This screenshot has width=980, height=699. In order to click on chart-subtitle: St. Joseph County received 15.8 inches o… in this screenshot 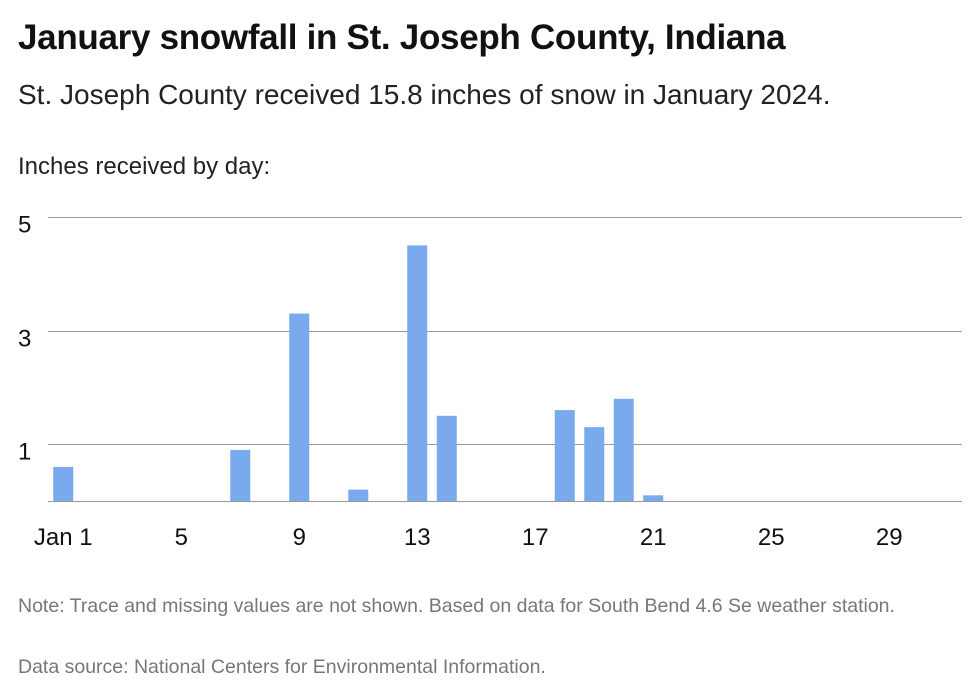, I will do `click(424, 94)`.